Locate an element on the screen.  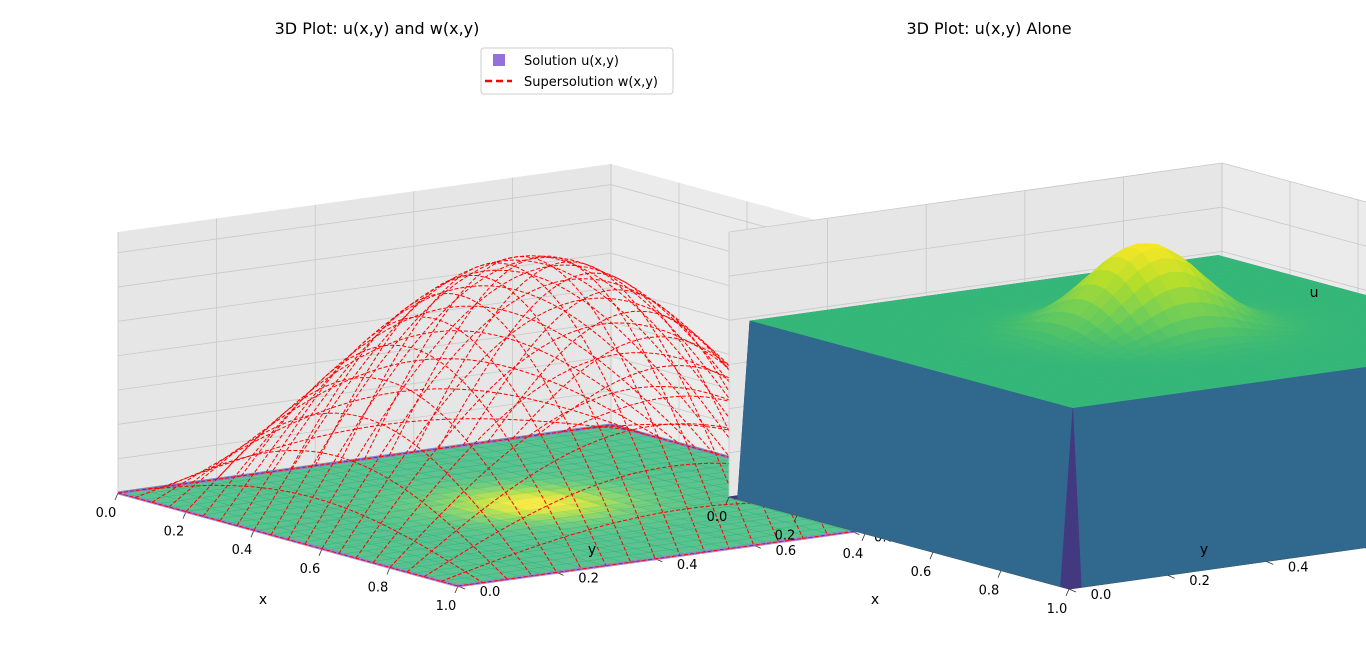
legend: Solution u(x,y) Supersolution w(x,y) is located at coordinates (577, 71).